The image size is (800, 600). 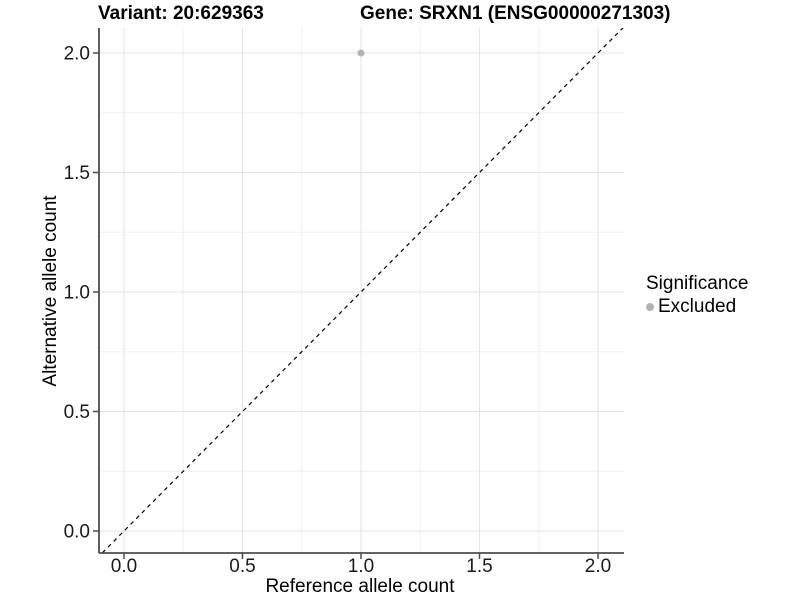 What do you see at coordinates (479, 566) in the screenshot?
I see `x-tick-label: 1.5` at bounding box center [479, 566].